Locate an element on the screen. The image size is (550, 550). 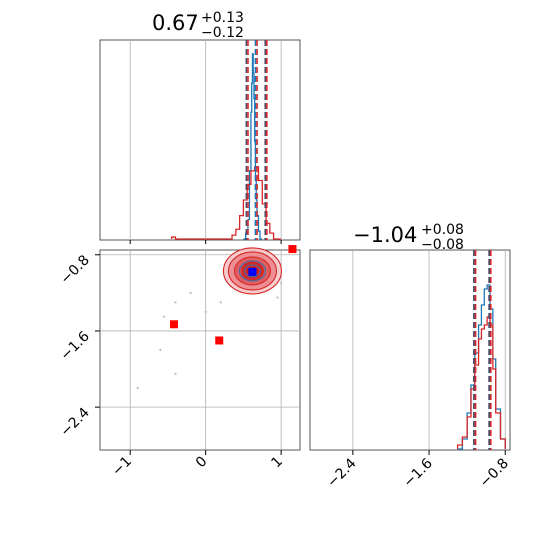
histogram-series is located at coordinates (481, 382).